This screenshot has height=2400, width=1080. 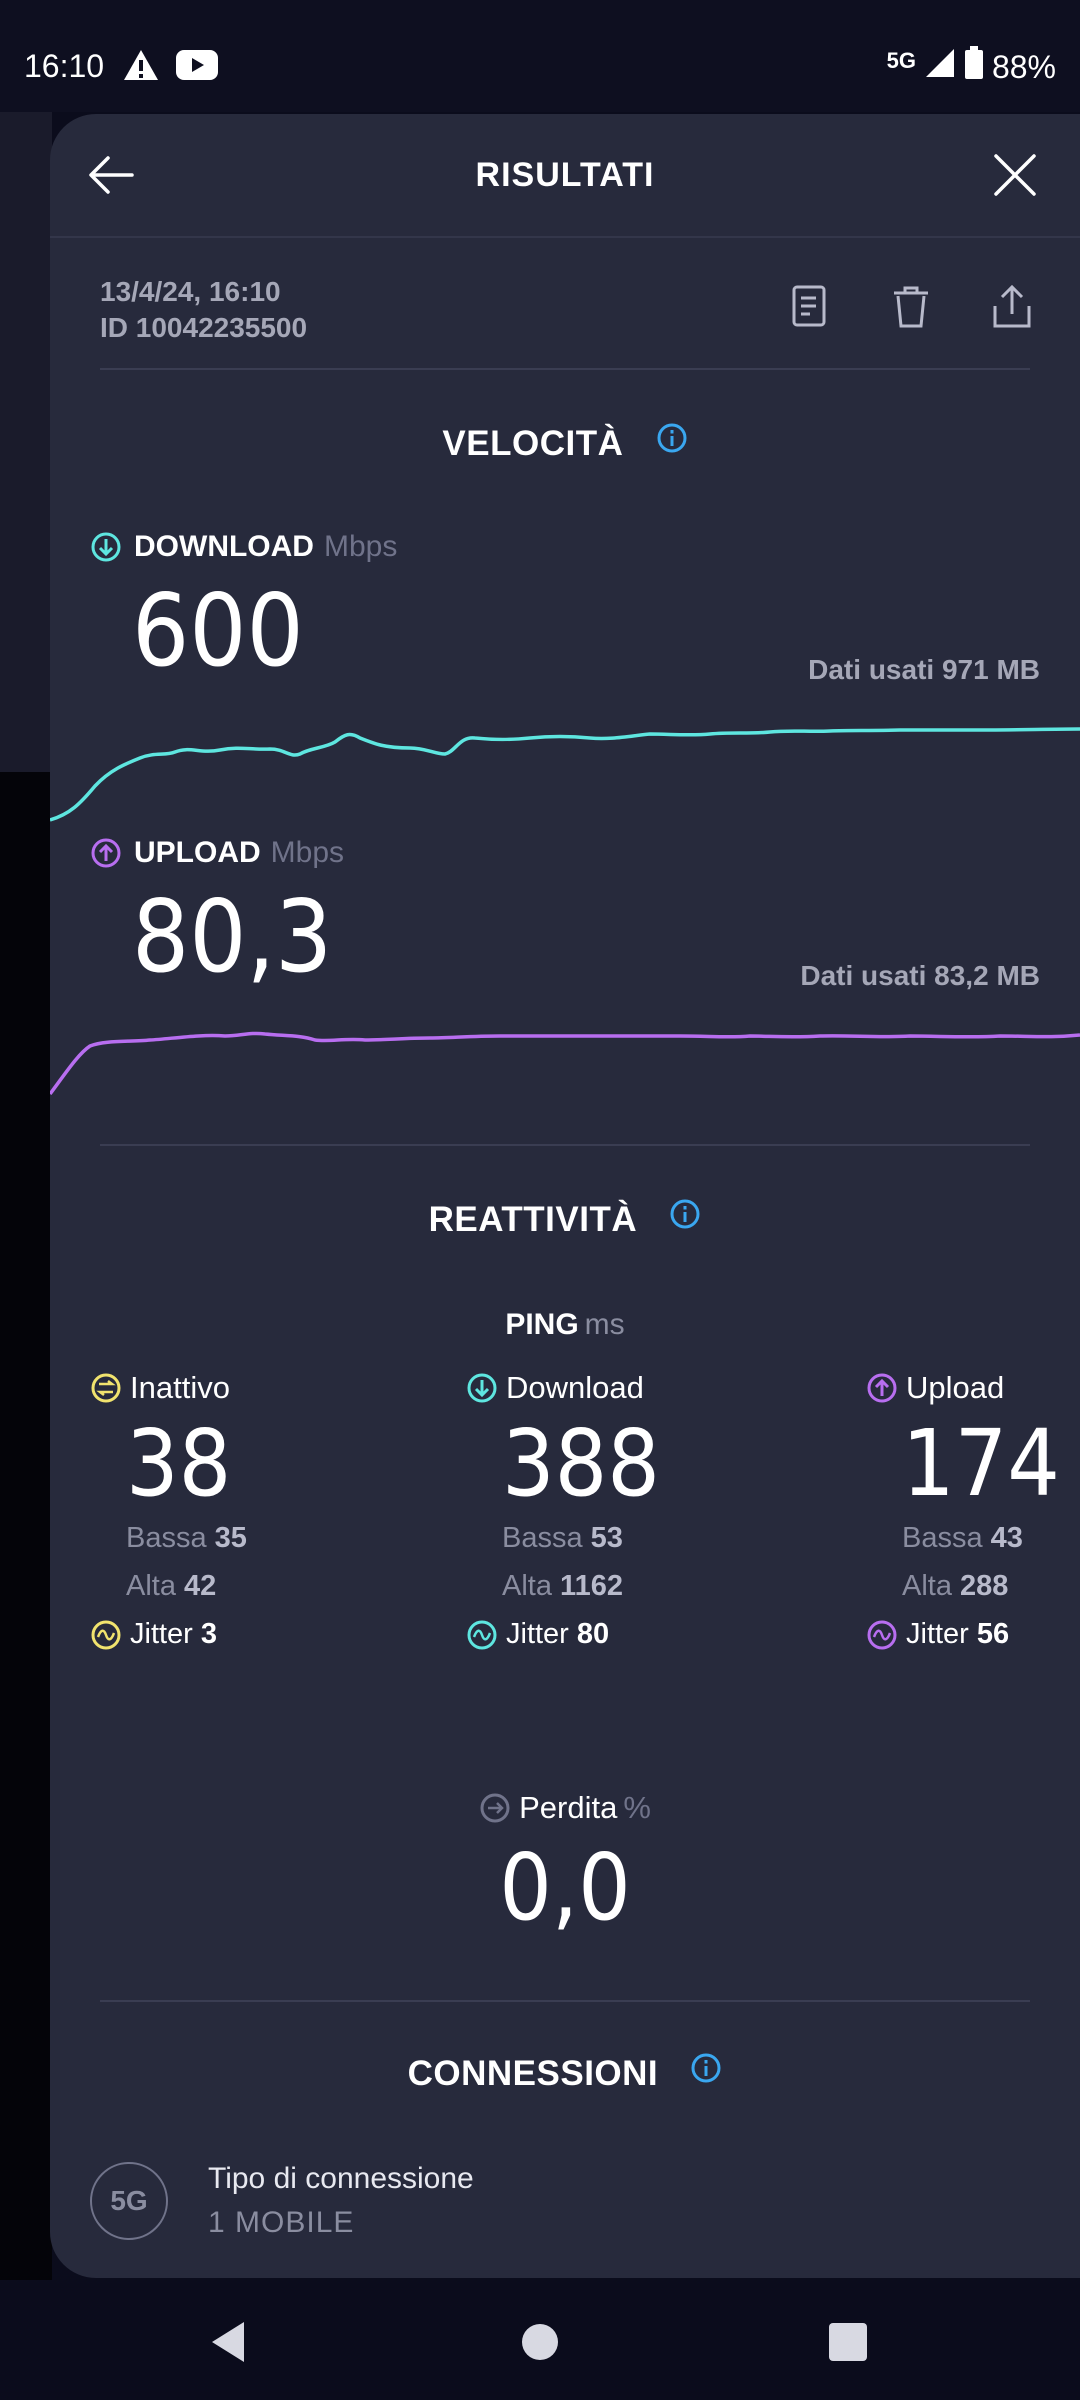 What do you see at coordinates (203, 310) in the screenshot?
I see `result-meta: 13/4/24, 16:10 ID 10042235500` at bounding box center [203, 310].